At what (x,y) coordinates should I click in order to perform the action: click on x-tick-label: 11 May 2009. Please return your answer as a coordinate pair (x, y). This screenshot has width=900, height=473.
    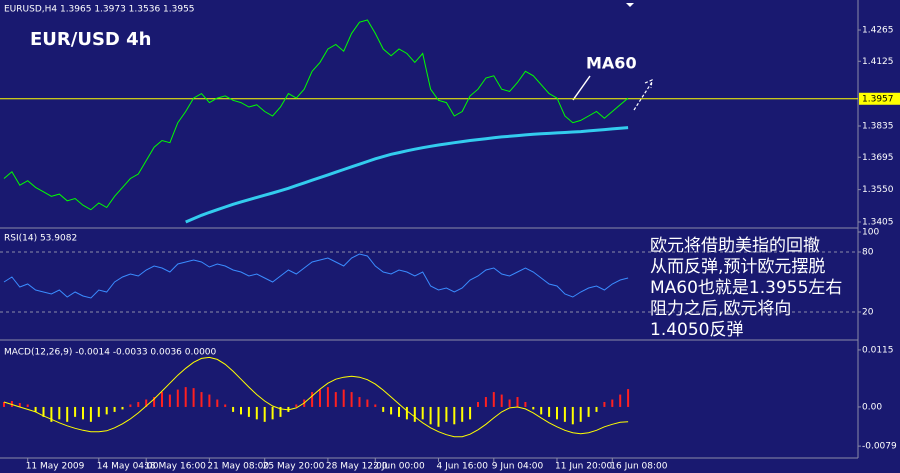
    Looking at the image, I should click on (55, 467).